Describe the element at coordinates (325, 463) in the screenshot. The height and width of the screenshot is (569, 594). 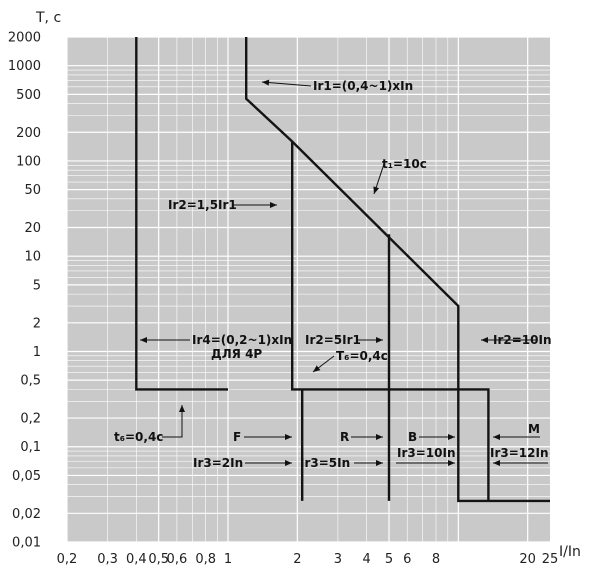
I see `annotation-label: Ir3=5In` at that location.